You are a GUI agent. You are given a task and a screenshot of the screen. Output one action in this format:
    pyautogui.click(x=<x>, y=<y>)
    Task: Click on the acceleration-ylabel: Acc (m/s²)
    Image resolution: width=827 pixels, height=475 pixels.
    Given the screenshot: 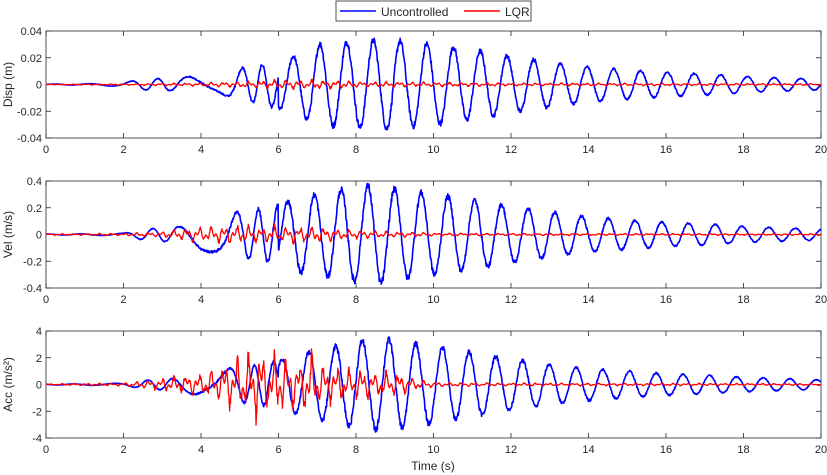 What is the action you would take?
    pyautogui.click(x=8, y=384)
    